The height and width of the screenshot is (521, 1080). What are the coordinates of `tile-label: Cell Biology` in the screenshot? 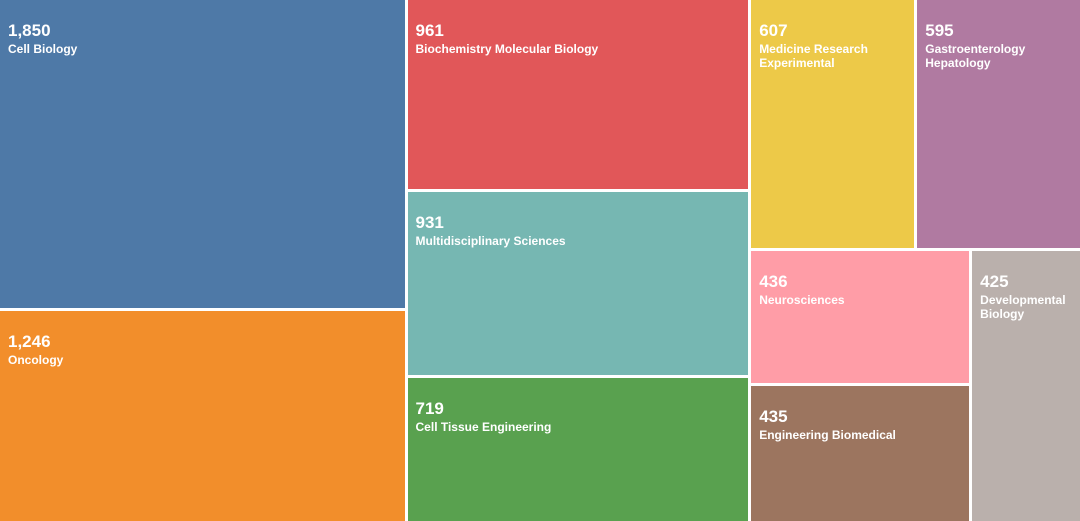 It's located at (43, 49).